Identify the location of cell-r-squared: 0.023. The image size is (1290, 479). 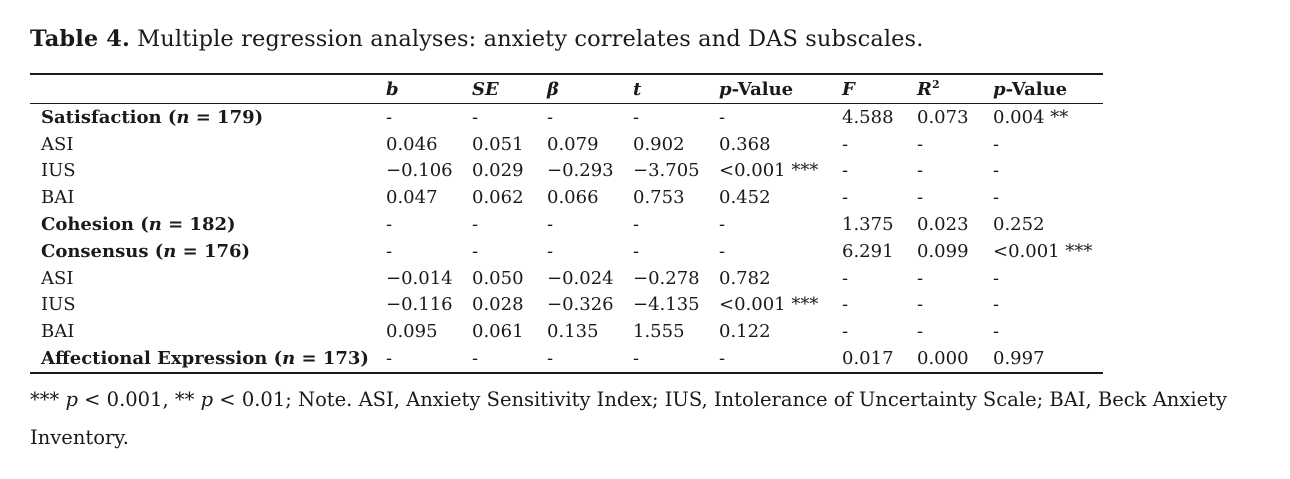
(943, 225).